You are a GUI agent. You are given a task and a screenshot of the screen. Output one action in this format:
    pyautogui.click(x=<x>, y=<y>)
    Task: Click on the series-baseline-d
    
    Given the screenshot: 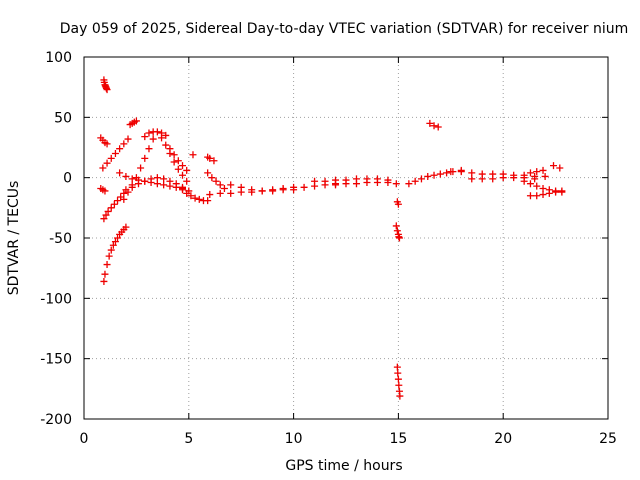 What is the action you would take?
    pyautogui.click(x=366, y=183)
    